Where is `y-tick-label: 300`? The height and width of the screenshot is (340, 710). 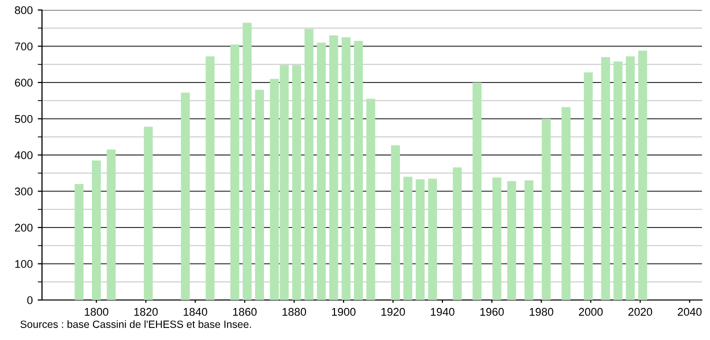 y-tick-label: 300 is located at coordinates (23, 192).